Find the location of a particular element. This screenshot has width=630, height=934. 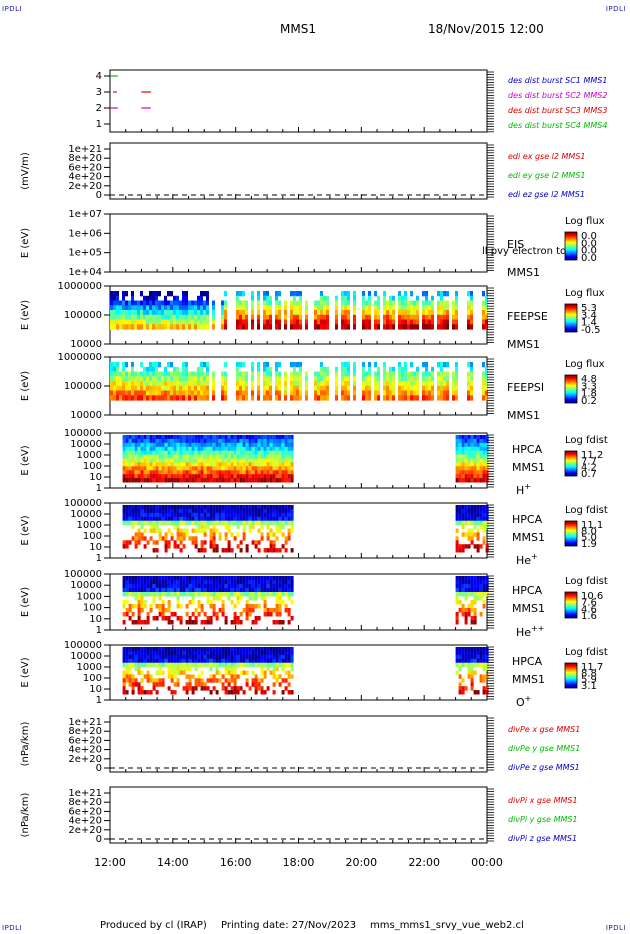

y-tick-label: 100000 is located at coordinates (83, 433).